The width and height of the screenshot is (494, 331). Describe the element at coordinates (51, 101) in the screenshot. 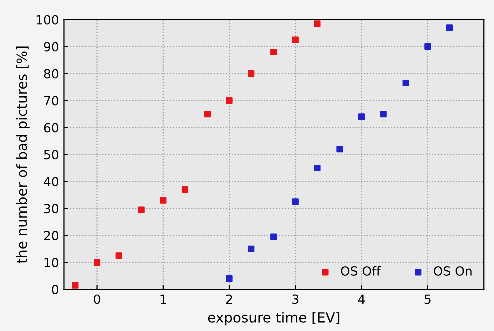

I see `y-tick-label: 70` at that location.